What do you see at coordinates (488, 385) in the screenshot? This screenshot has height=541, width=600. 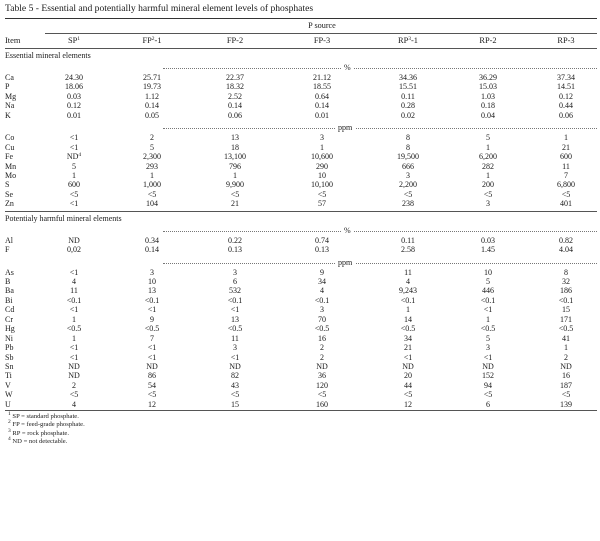 I see `value-cell: 94` at bounding box center [488, 385].